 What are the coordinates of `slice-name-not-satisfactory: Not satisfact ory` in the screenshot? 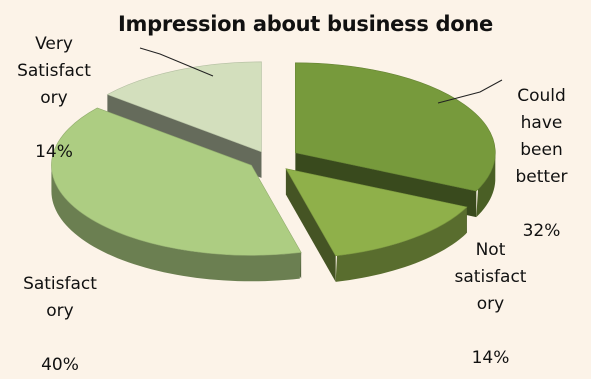 It's located at (490, 277).